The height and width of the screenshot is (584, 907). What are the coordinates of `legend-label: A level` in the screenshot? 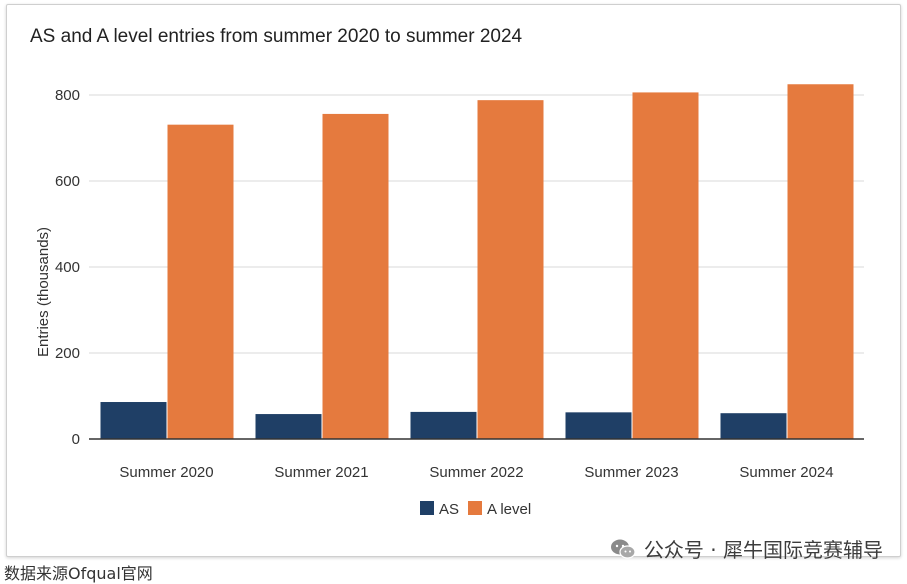 It's located at (509, 509).